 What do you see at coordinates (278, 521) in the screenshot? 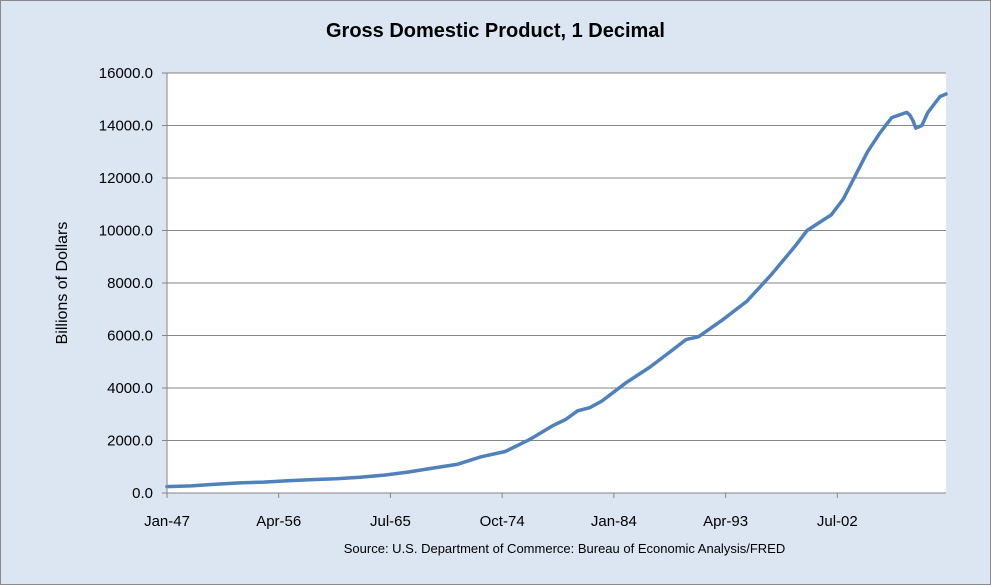
I see `x-tick-label: Apr-56` at bounding box center [278, 521].